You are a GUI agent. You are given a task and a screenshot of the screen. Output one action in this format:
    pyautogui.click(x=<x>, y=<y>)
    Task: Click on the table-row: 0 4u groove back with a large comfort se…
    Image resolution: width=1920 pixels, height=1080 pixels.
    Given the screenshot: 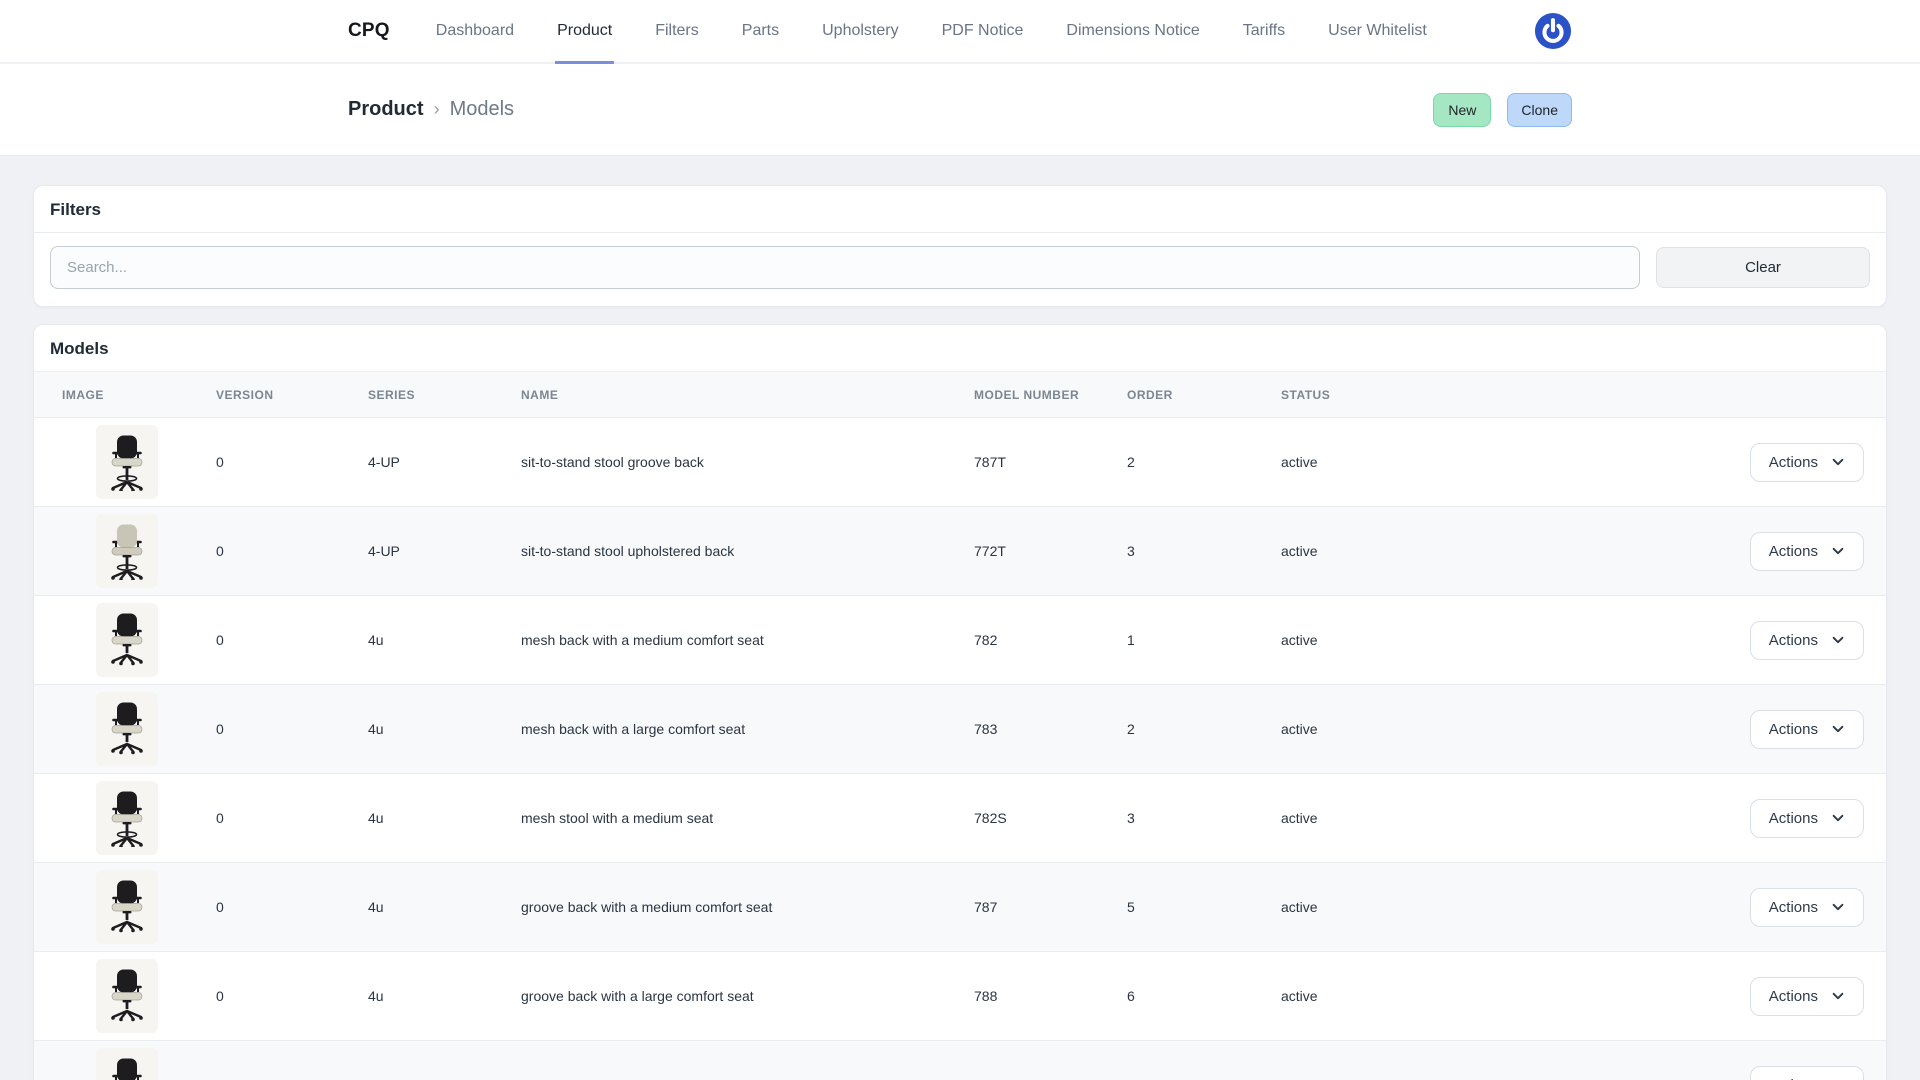 What is the action you would take?
    pyautogui.click(x=960, y=996)
    